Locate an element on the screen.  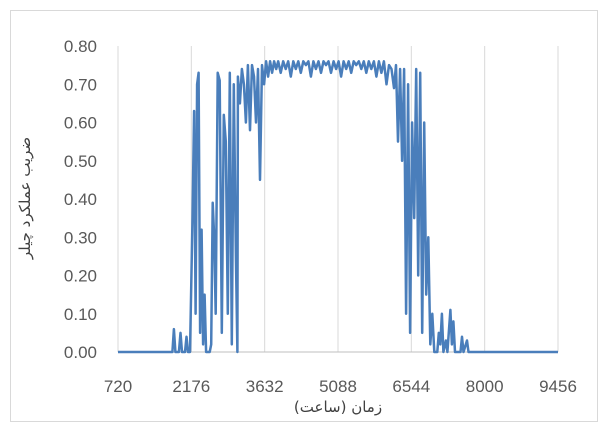
y-tick-label: 0.70 is located at coordinates (80, 84).